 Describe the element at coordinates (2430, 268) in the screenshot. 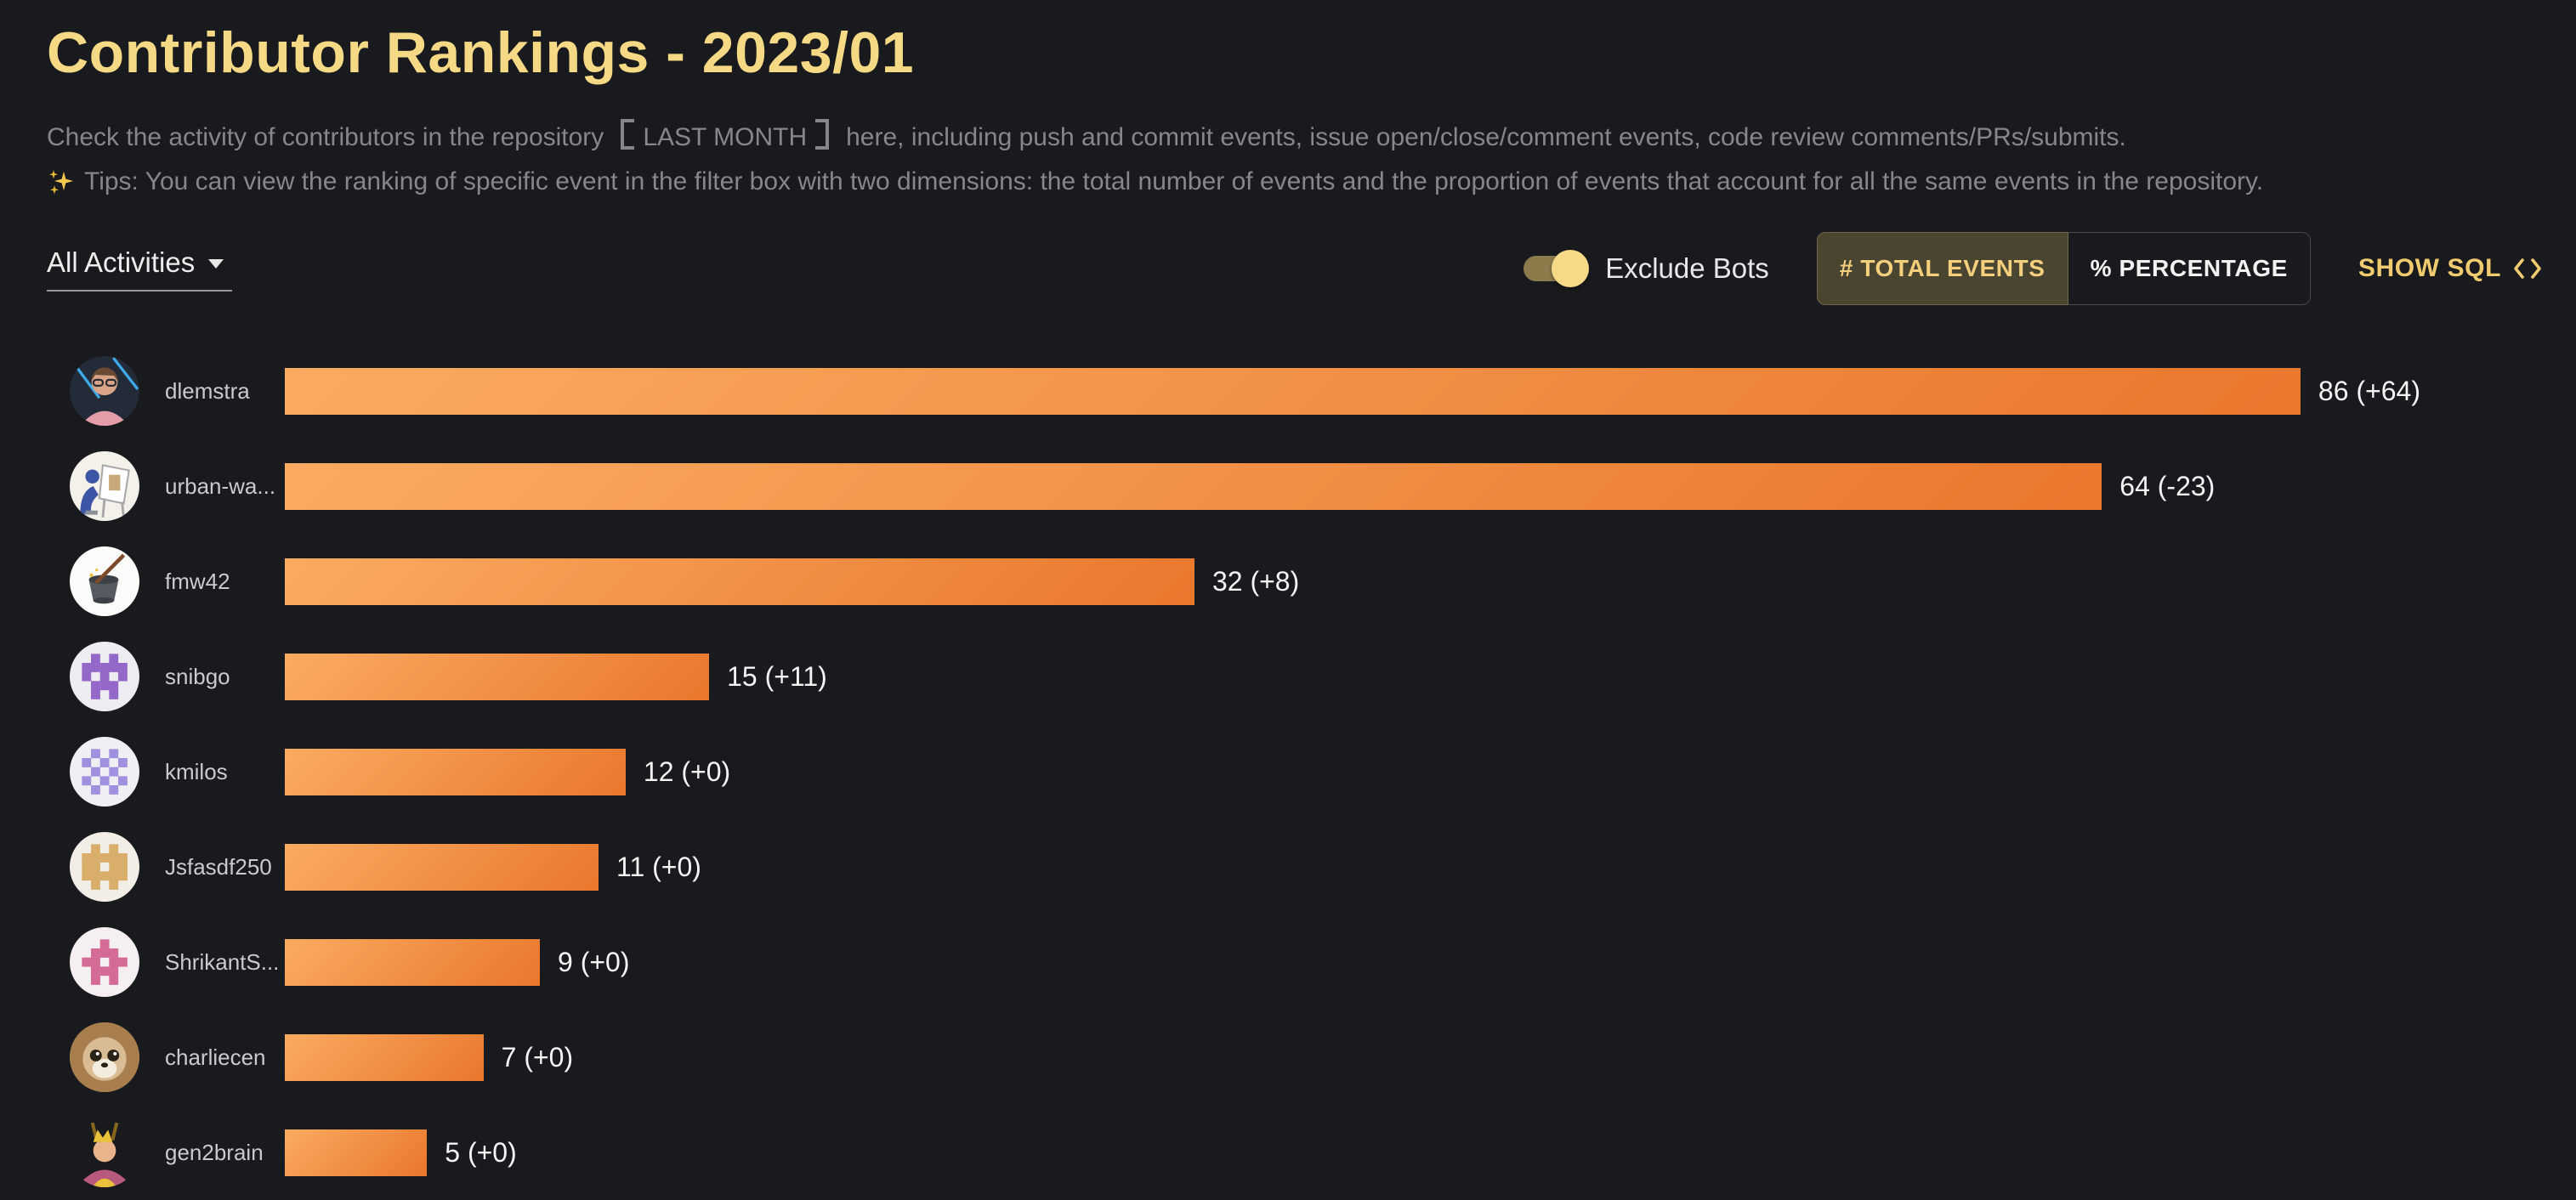

I see `show-sql-label: SHOW SQL` at that location.